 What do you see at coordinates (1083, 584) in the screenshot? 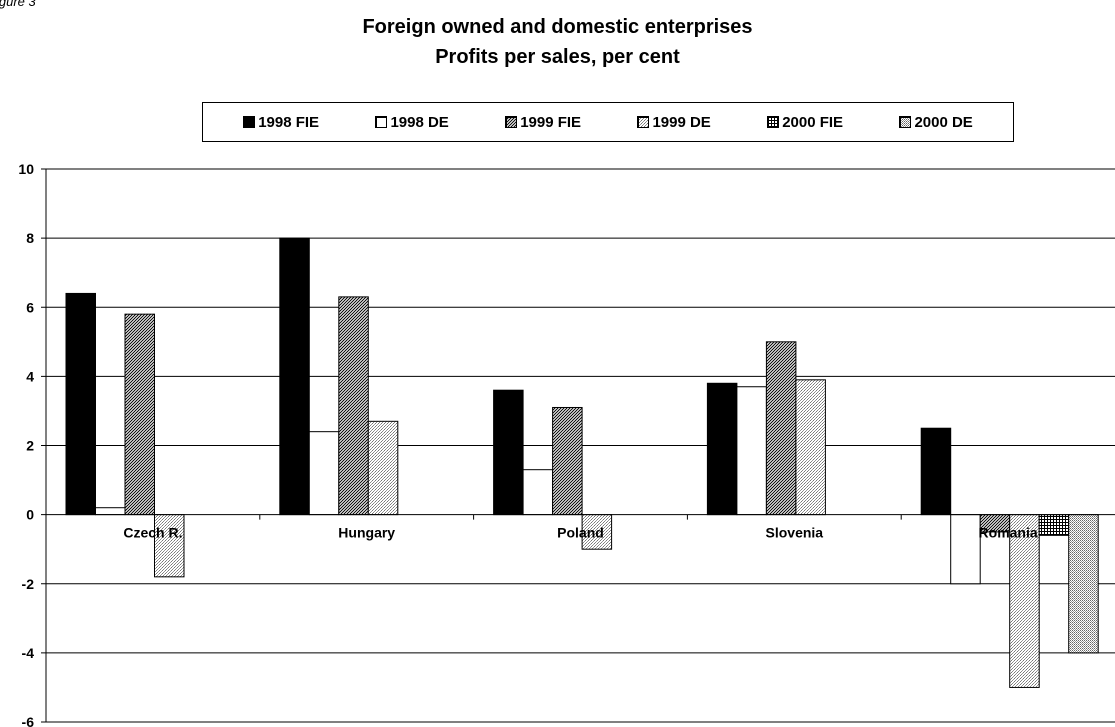
I see `bar-2000-de-romania` at bounding box center [1083, 584].